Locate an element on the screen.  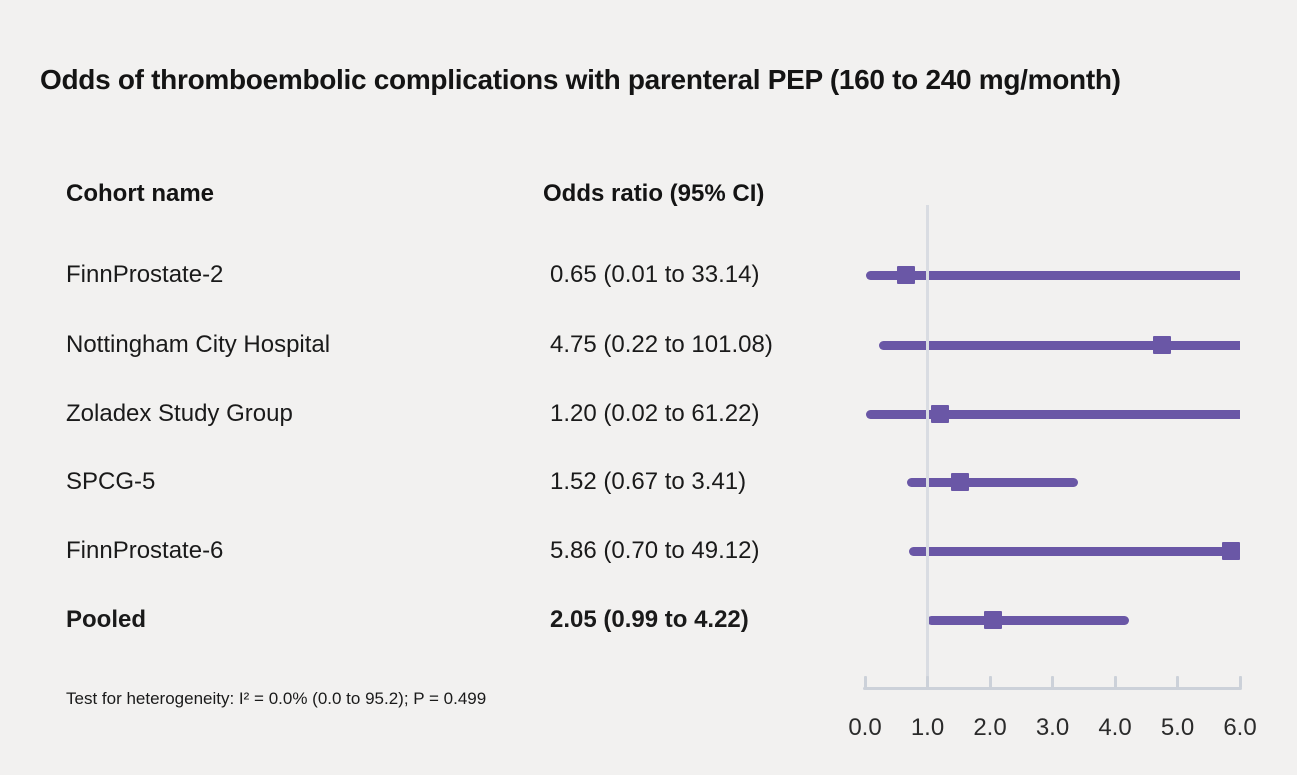
or-ci-value: 5.86 (0.70 to 49.12) is located at coordinates (655, 550).